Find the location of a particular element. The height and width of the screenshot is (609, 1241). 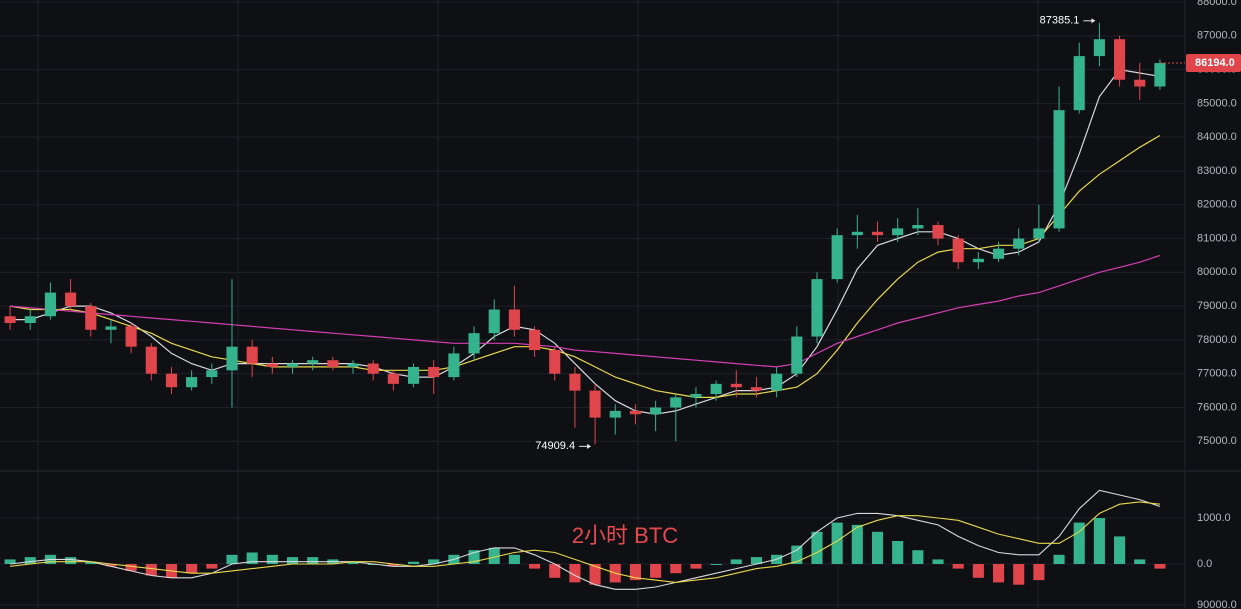

y-tick-label: 85000.0 is located at coordinates (1217, 103).